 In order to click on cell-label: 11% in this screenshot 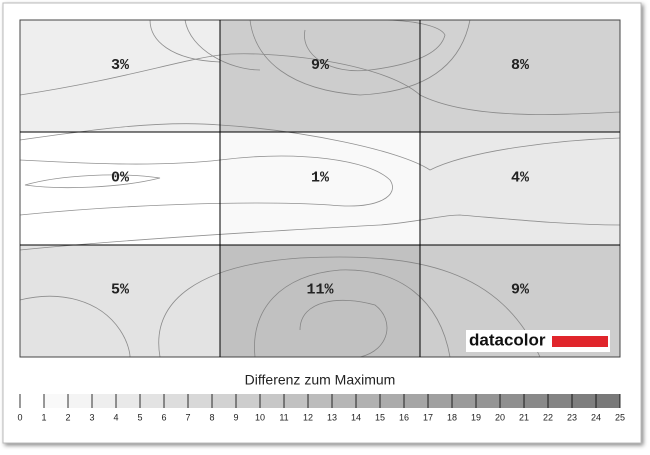, I will do `click(320, 290)`.